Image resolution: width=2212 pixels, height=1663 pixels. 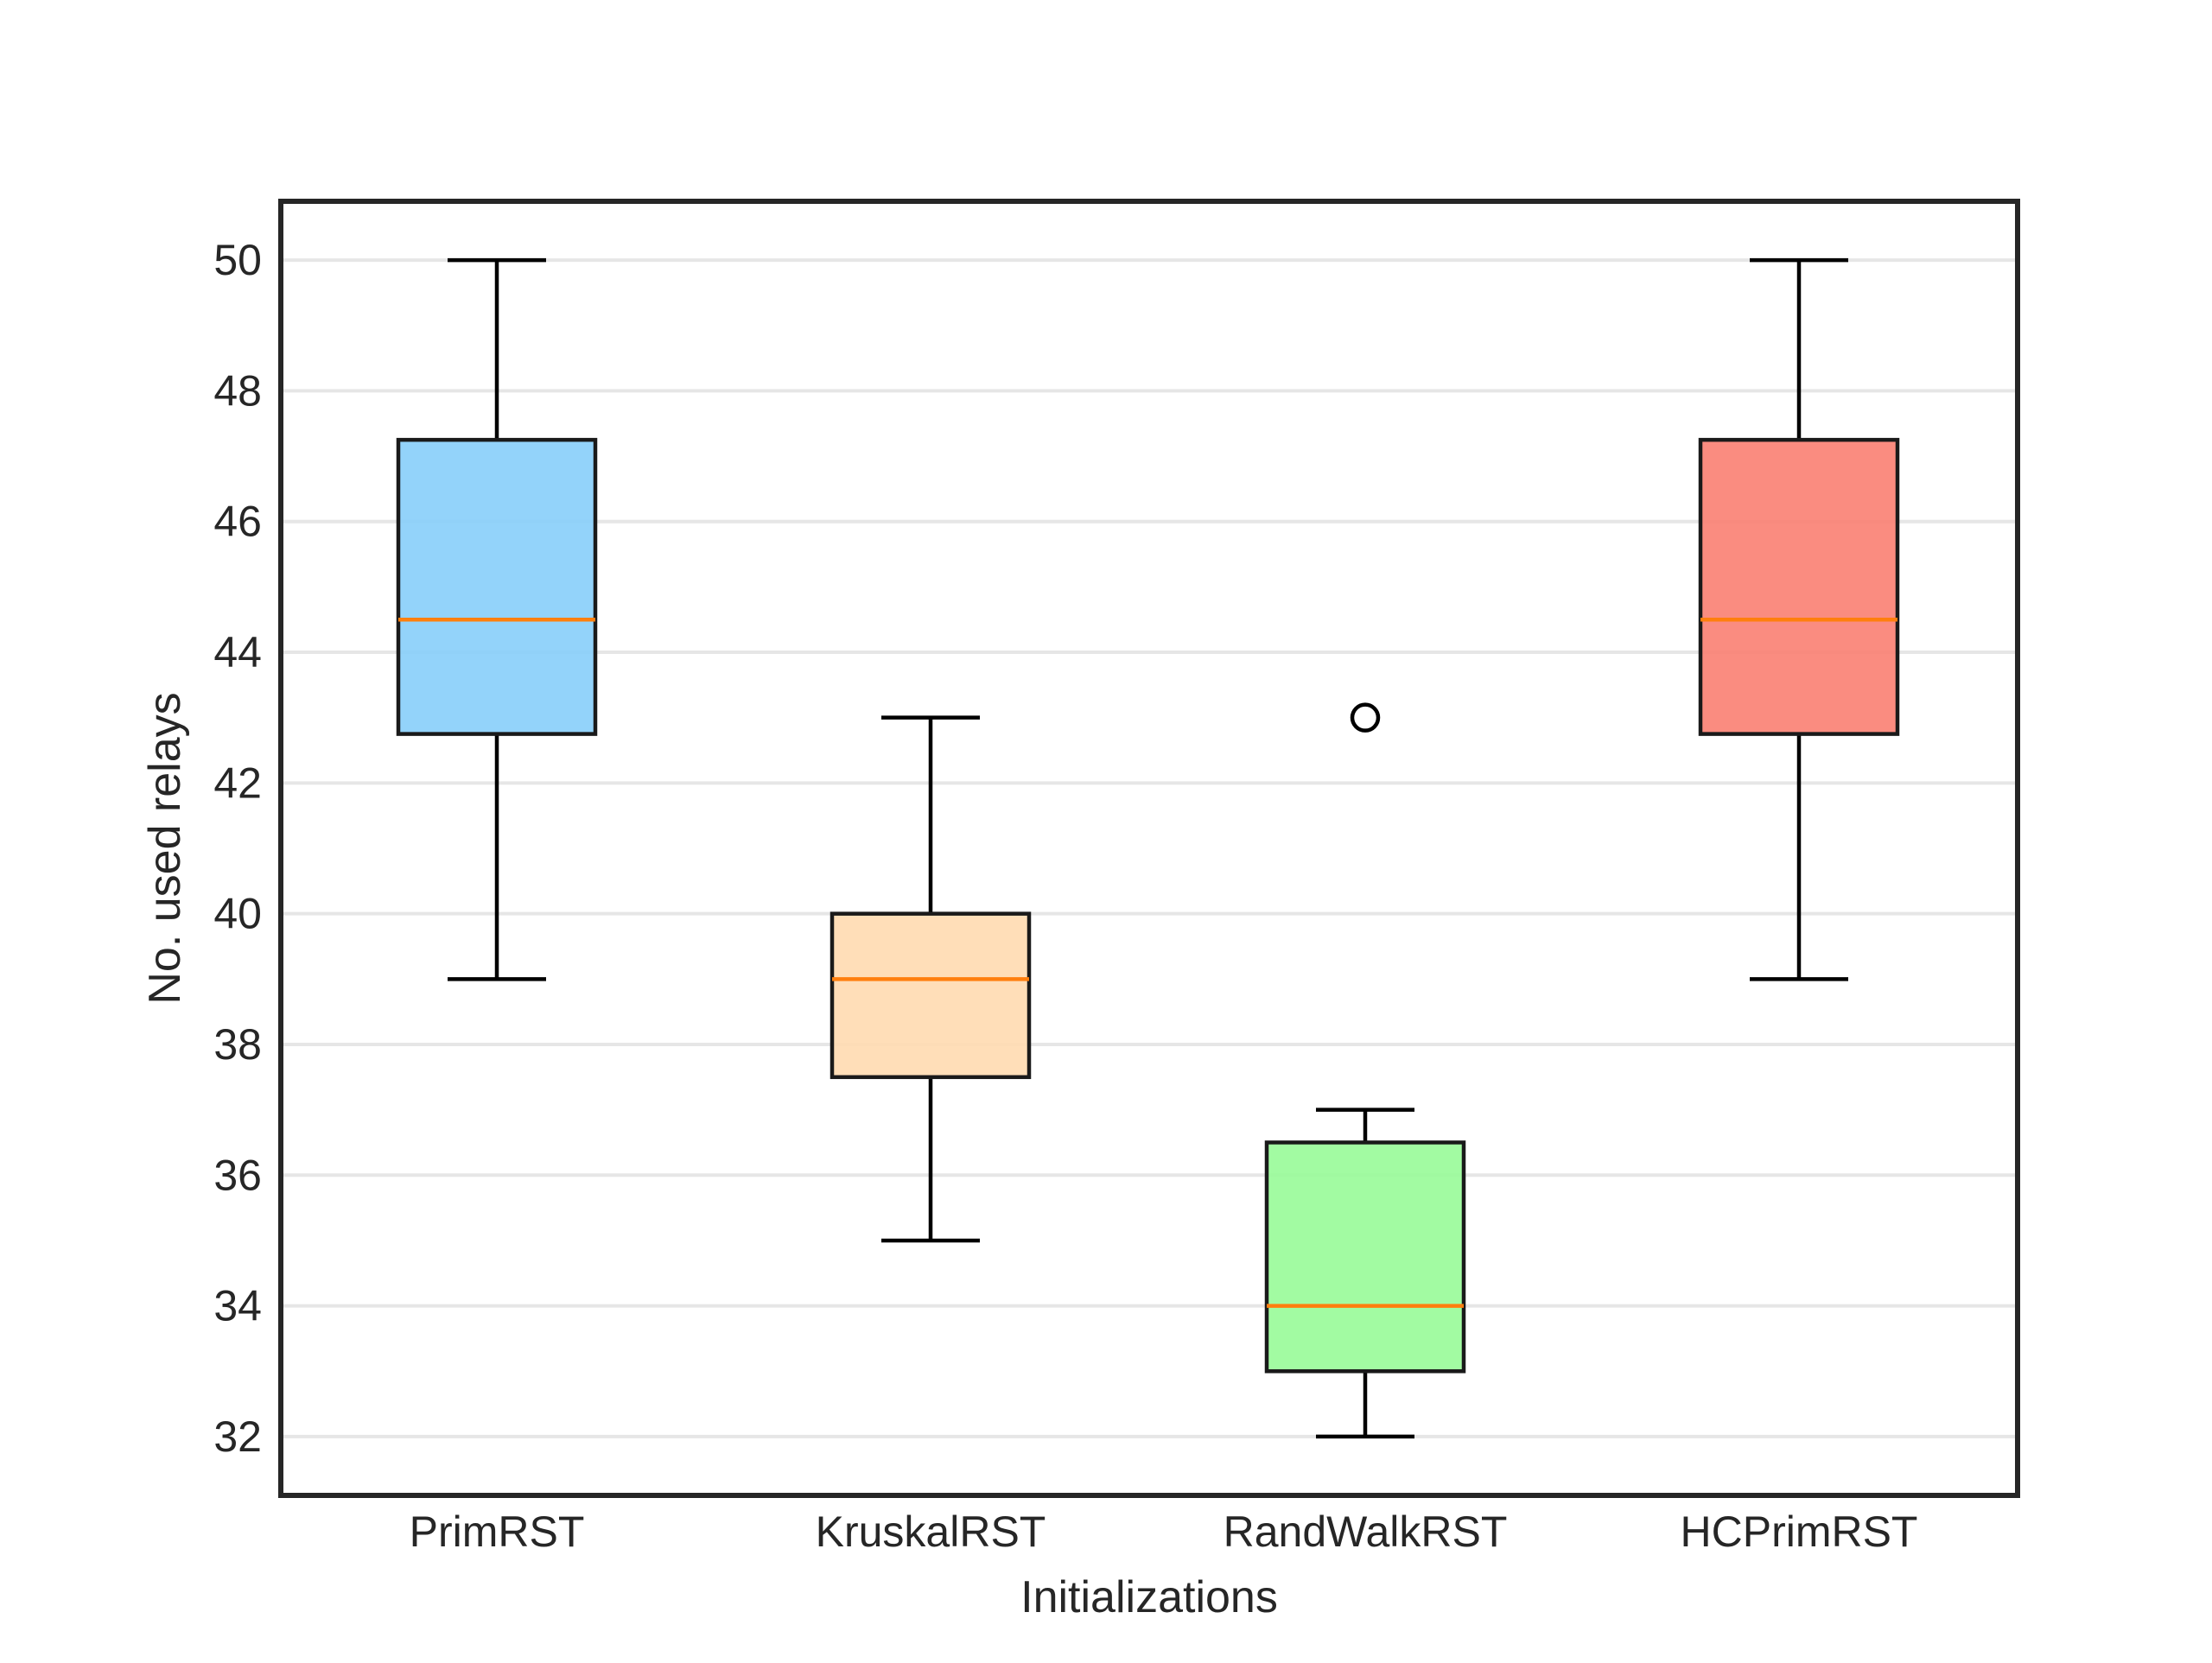 What do you see at coordinates (497, 1531) in the screenshot?
I see `x-tick-label-PrimRST: PrimRST` at bounding box center [497, 1531].